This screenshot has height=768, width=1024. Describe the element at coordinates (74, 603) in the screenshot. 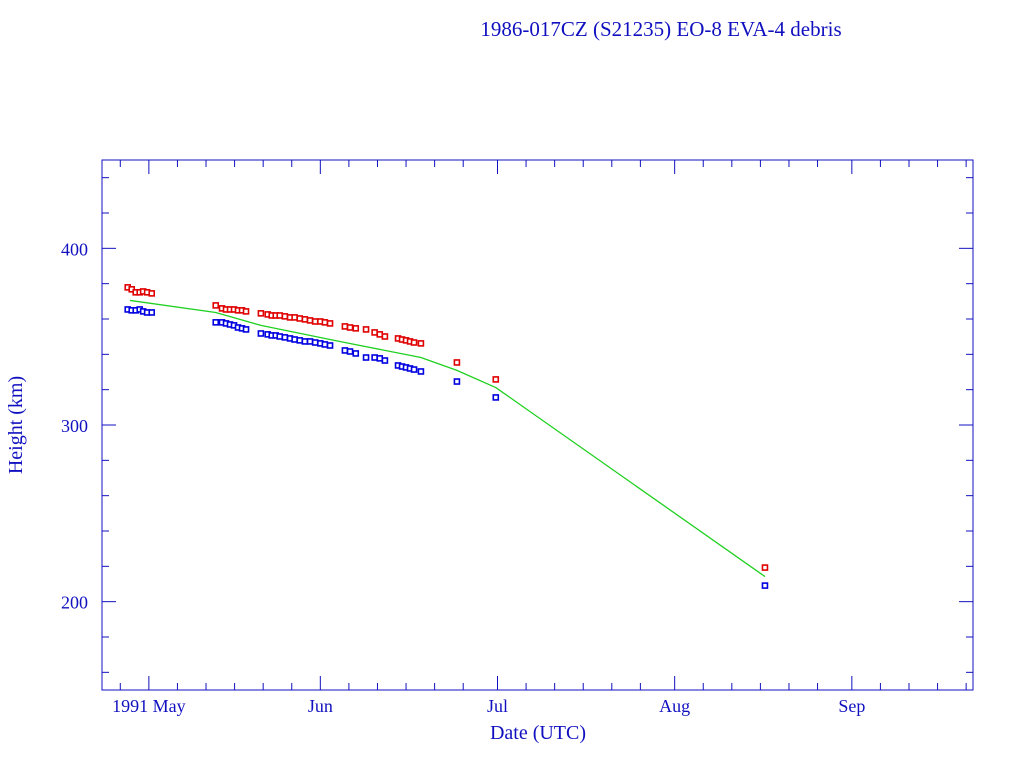

I see `y-tick-label: 200` at that location.